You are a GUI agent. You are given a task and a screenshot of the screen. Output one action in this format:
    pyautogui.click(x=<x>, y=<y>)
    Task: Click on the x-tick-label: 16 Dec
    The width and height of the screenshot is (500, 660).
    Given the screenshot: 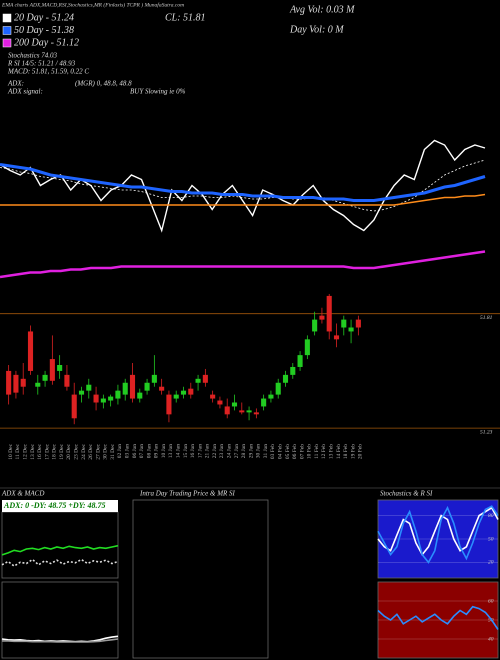 What is the action you would take?
    pyautogui.click(x=40, y=451)
    